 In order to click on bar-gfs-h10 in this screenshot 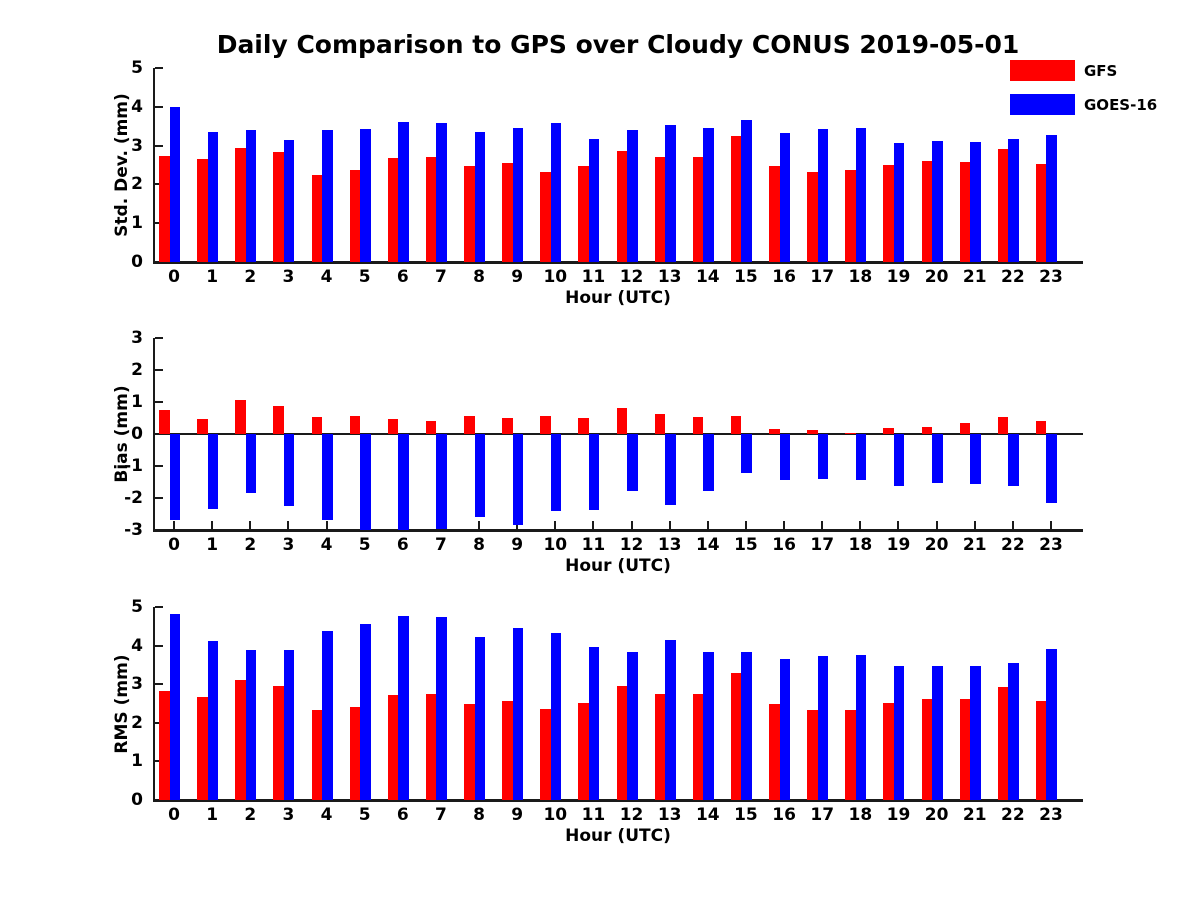, I will do `click(545, 425)`.